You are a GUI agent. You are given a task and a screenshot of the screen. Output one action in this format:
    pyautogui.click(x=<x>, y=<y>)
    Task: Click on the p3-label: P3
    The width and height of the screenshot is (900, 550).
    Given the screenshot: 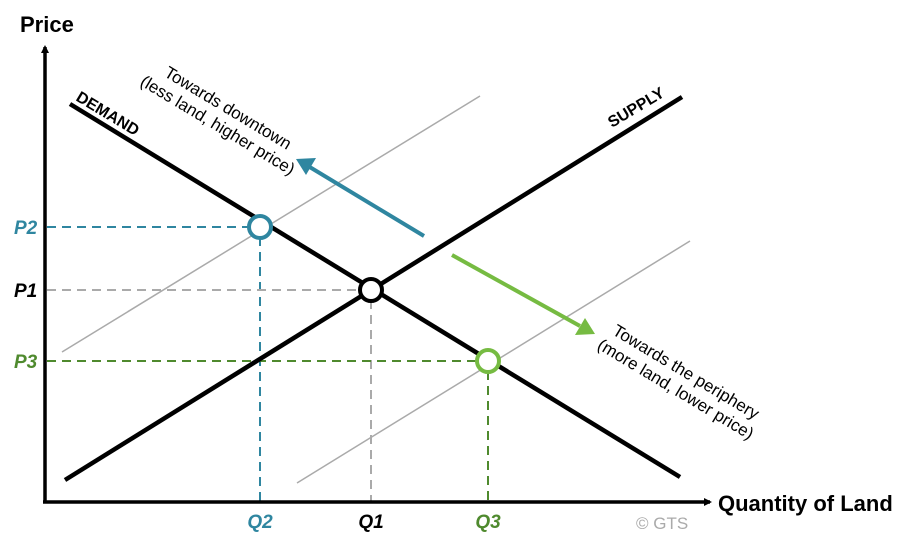 What is the action you would take?
    pyautogui.click(x=26, y=362)
    